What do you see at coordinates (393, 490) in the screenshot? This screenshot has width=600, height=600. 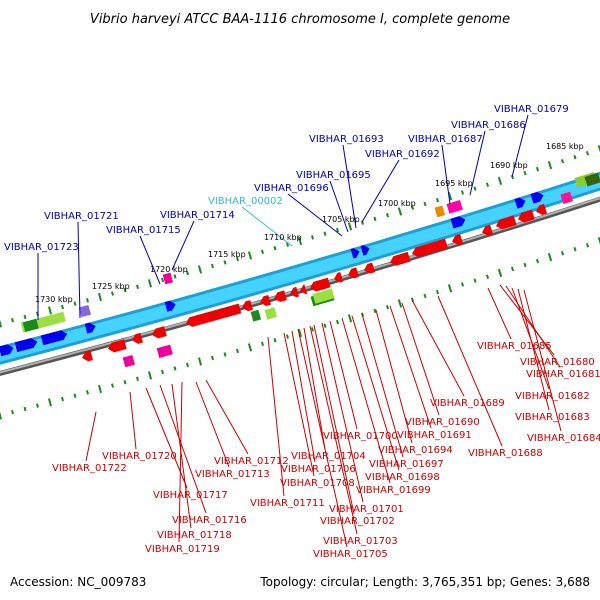 I see `reverse-gene-label: VIBHAR_01699` at bounding box center [393, 490].